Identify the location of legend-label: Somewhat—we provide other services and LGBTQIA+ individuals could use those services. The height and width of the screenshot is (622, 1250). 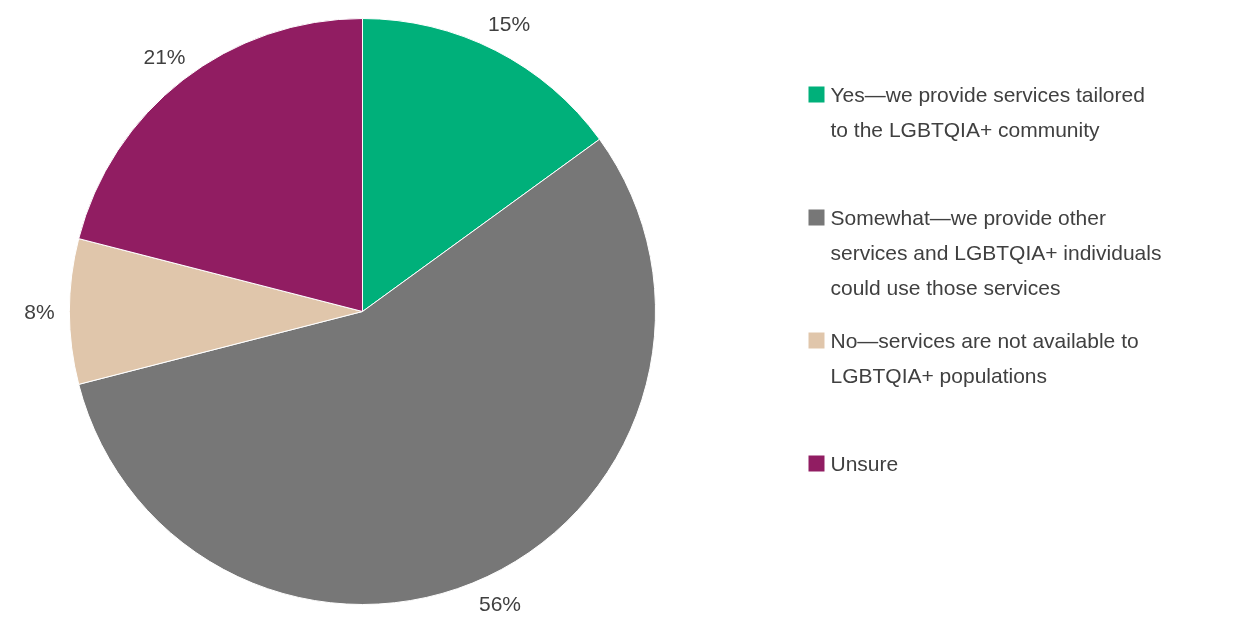
(996, 252).